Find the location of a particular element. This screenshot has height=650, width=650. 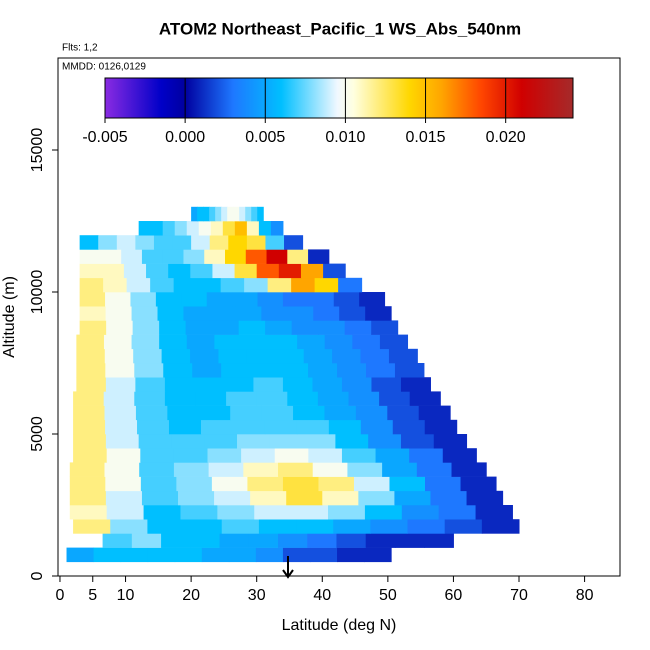

x-tick-label: 40 is located at coordinates (322, 595).